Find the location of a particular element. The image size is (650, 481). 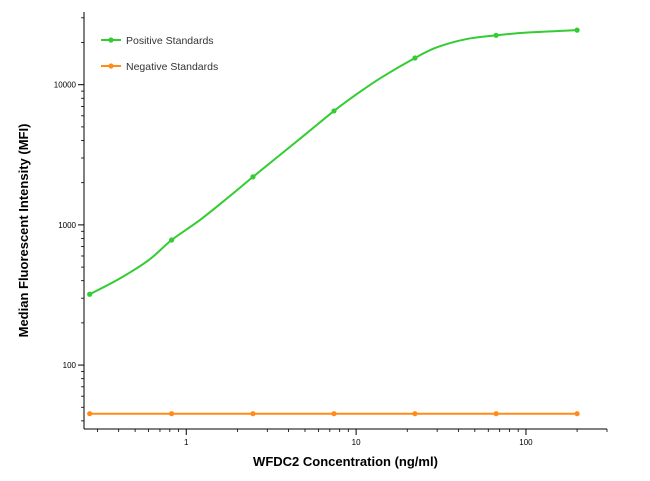

legend-negative-standards-marker is located at coordinates (111, 66).